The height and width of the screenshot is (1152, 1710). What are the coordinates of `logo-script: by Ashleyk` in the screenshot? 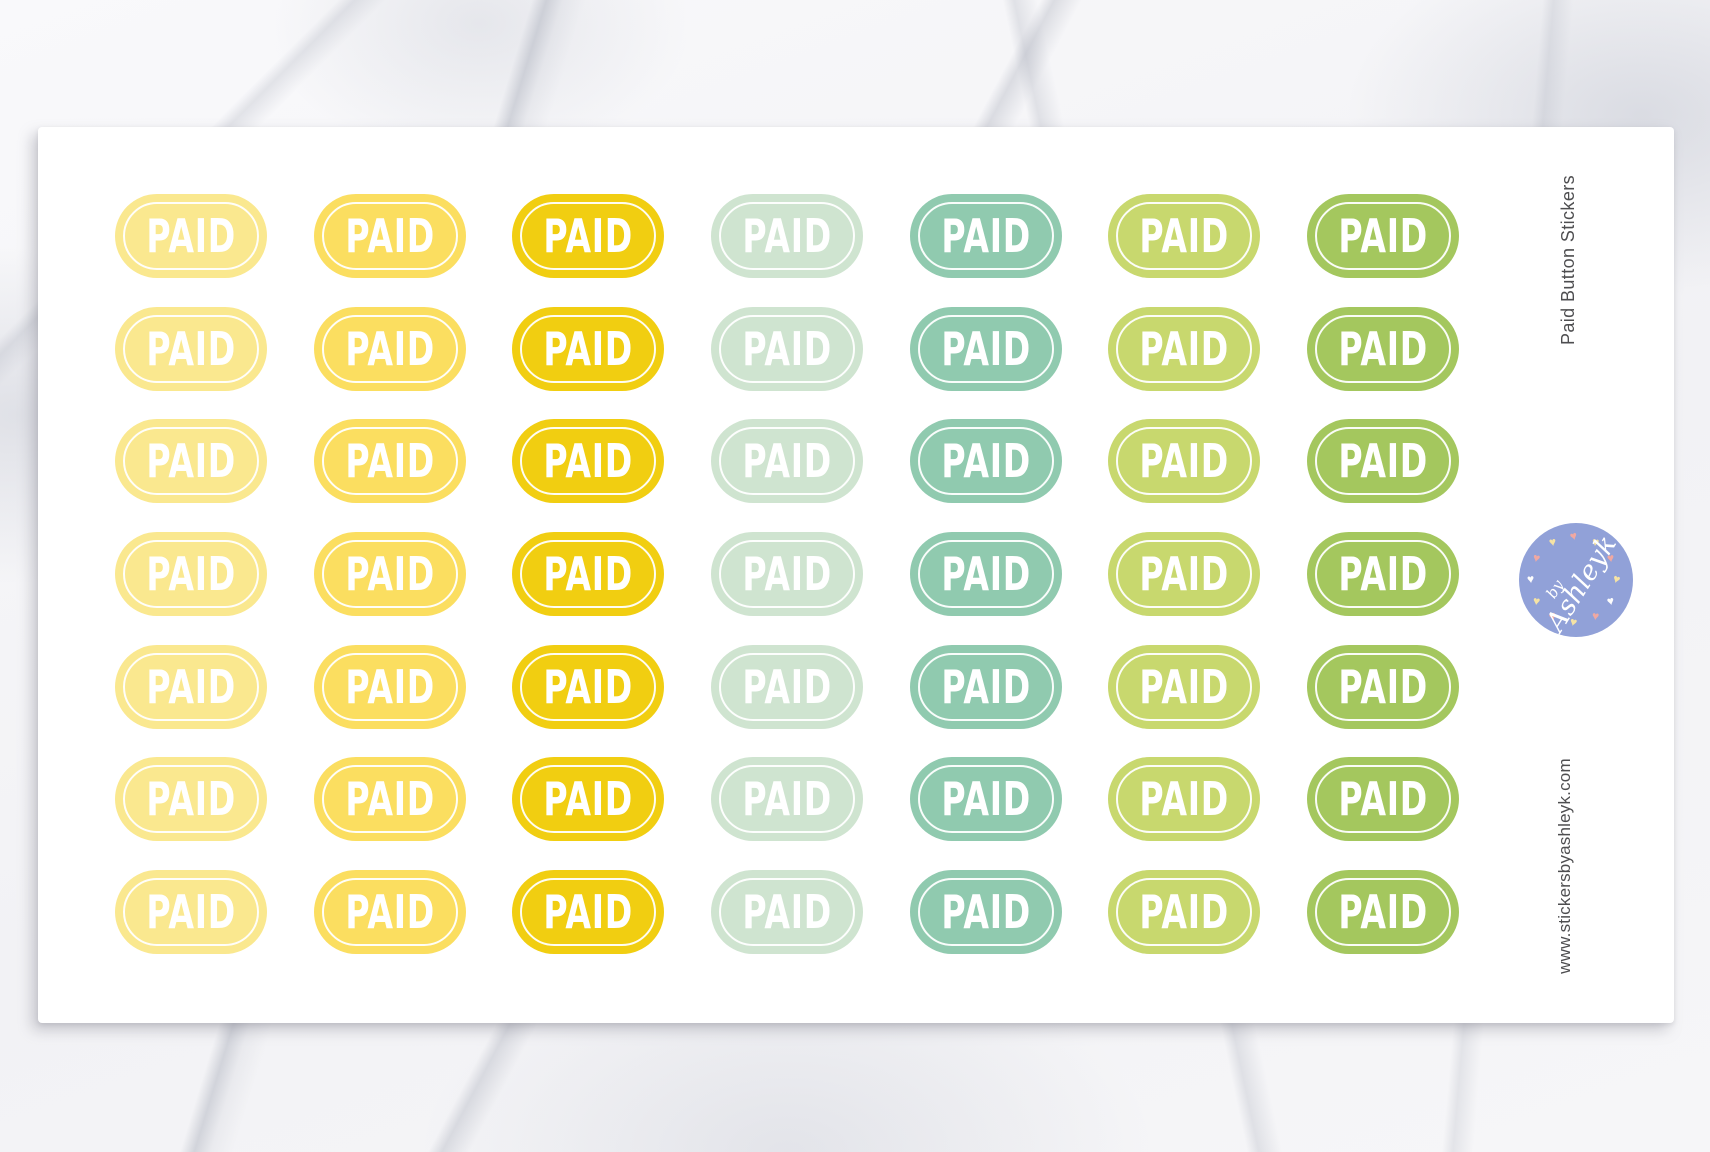 It's located at (1576, 580).